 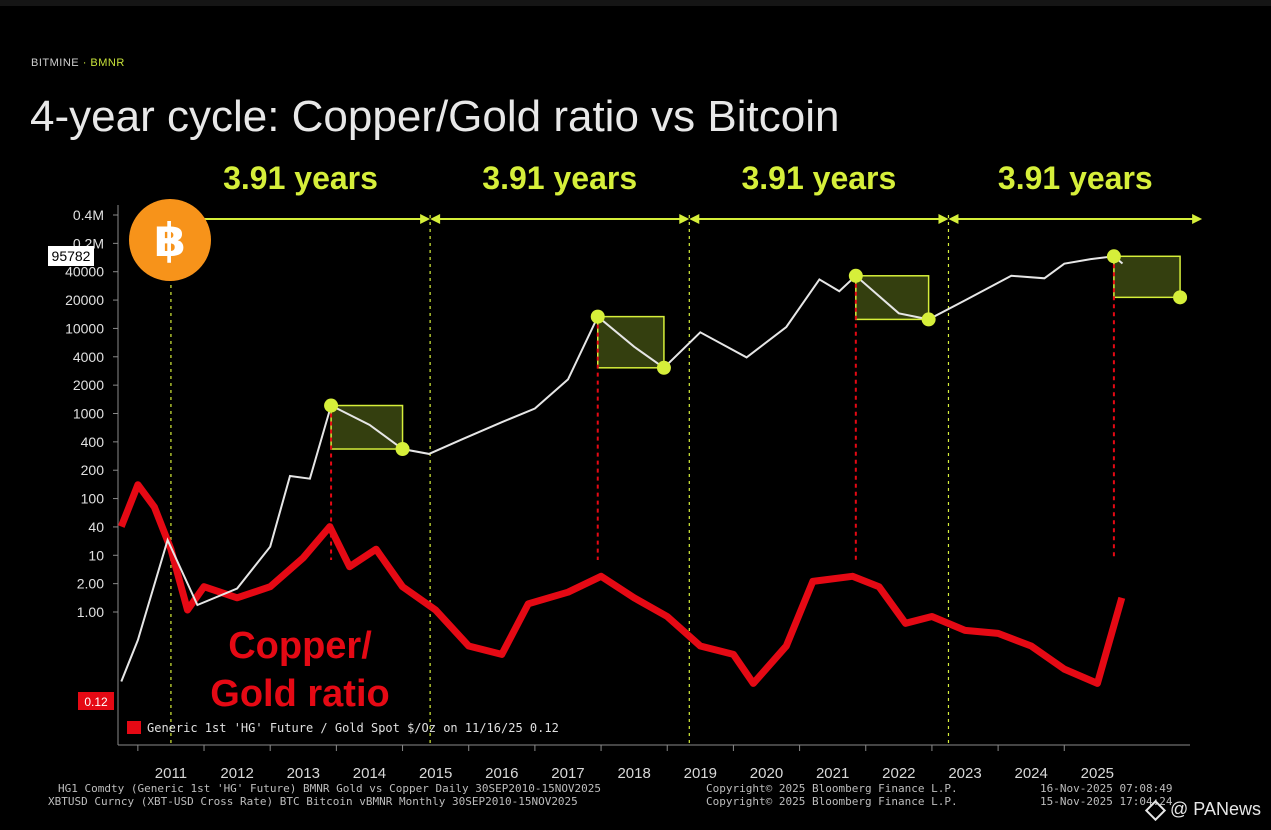 What do you see at coordinates (93, 499) in the screenshot?
I see `y-tick-label: 100` at bounding box center [93, 499].